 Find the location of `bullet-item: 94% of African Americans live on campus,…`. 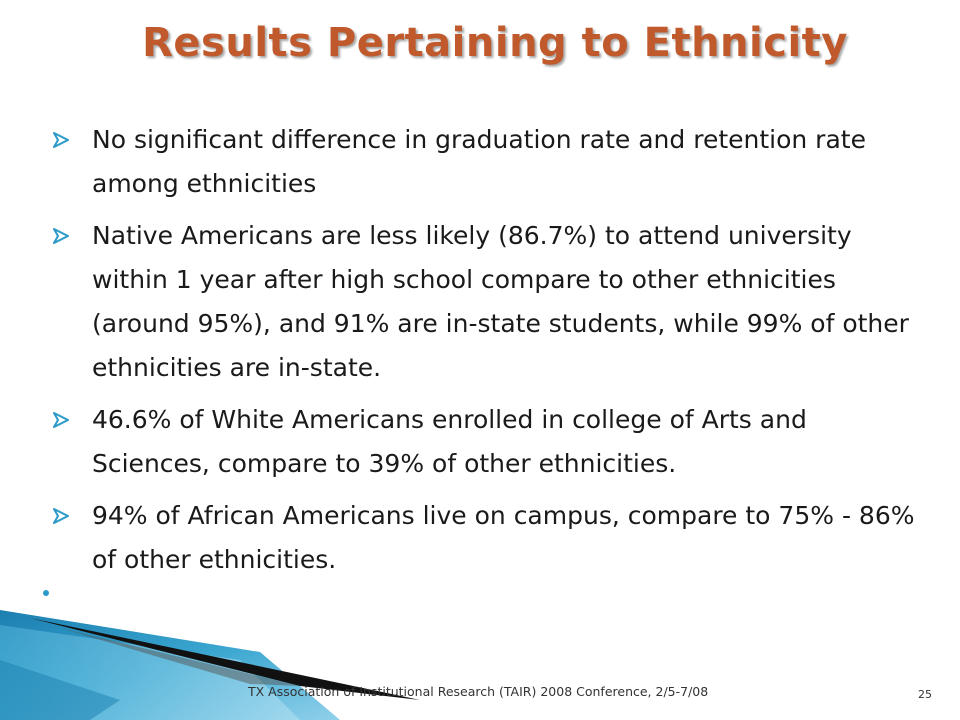

bullet-item: 94% of African Americans live on campus,… is located at coordinates (481, 538).